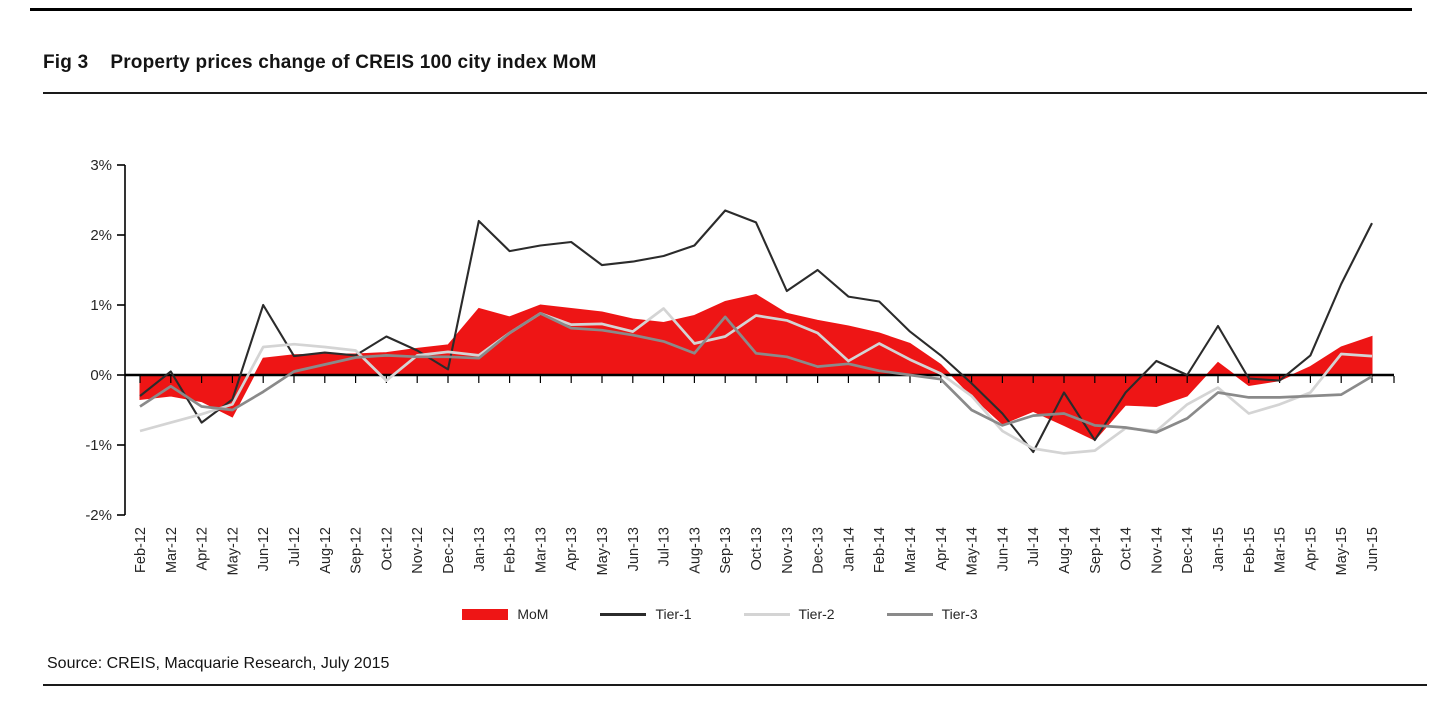  I want to click on x-tick-label: Nov-13, so click(788, 550).